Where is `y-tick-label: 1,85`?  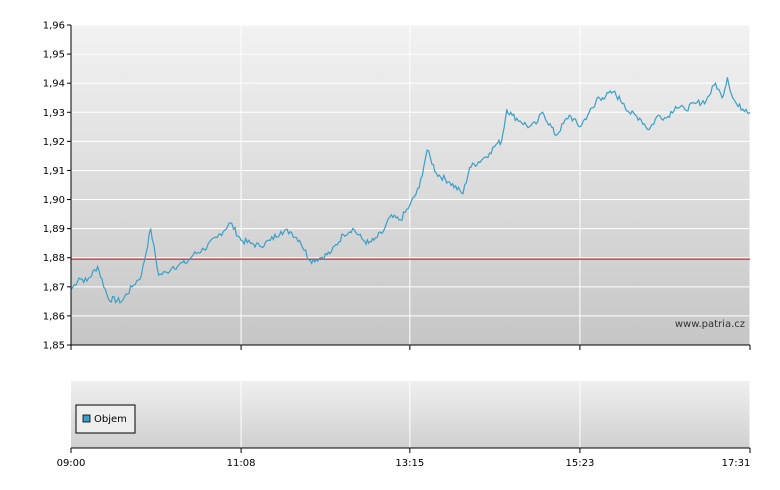 y-tick-label: 1,85 is located at coordinates (54, 346).